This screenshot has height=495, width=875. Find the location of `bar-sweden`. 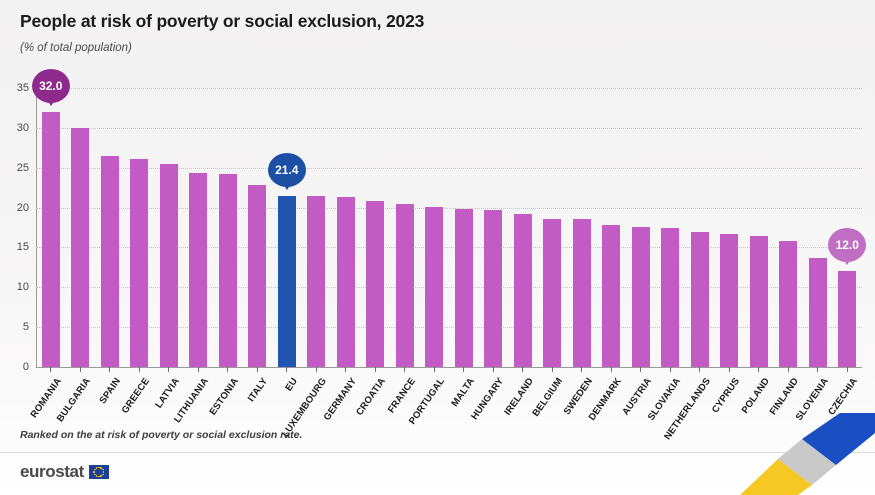

bar-sweden is located at coordinates (581, 292).